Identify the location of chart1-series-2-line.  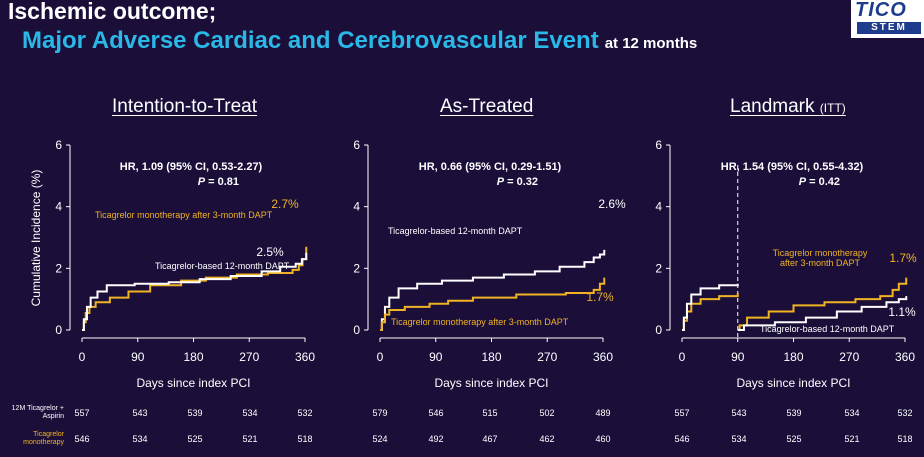
(195, 291).